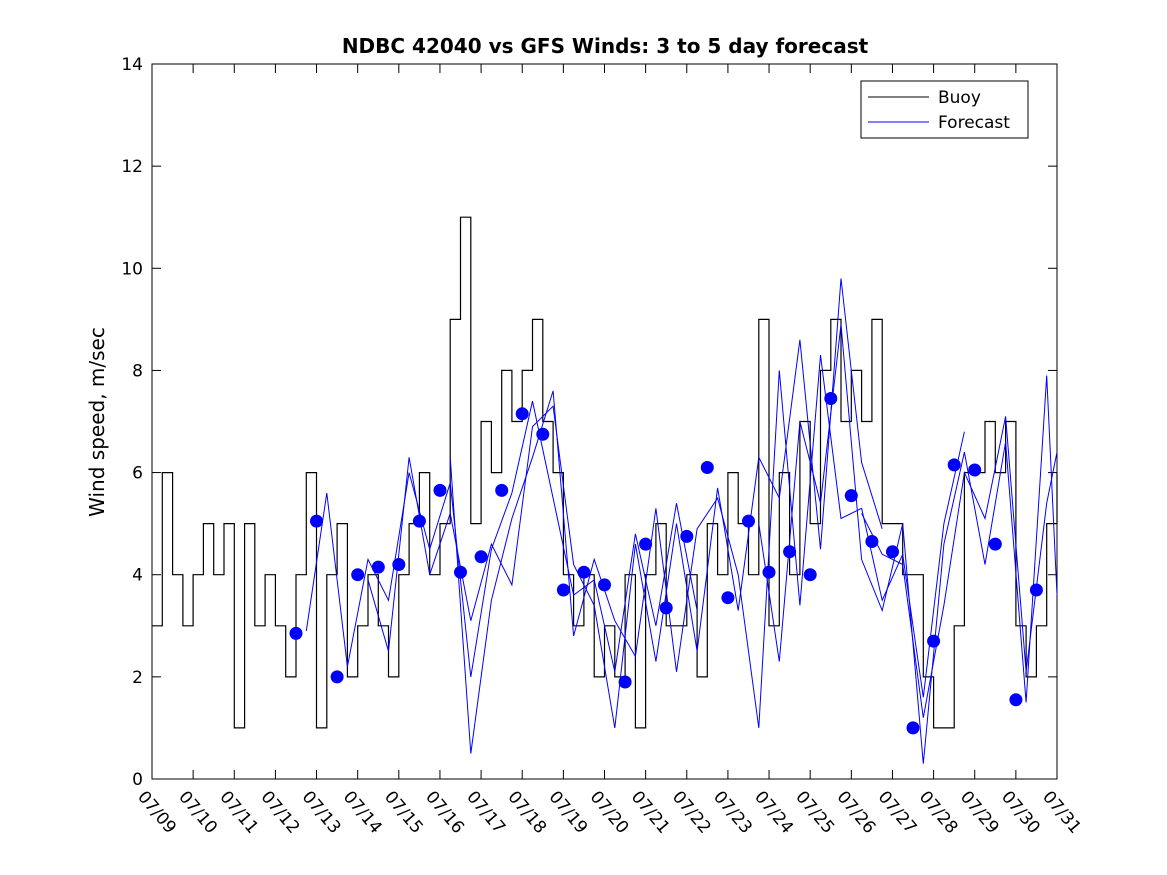  Describe the element at coordinates (137, 371) in the screenshot. I see `y-tick-label: 8` at that location.